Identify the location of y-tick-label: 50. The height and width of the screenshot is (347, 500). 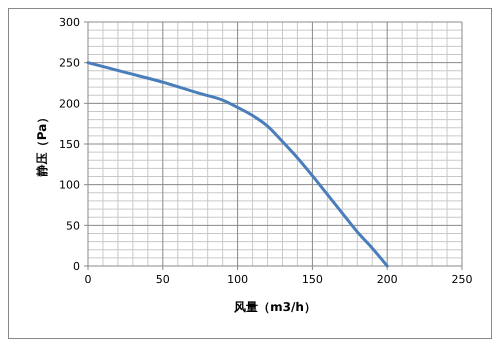
(73, 225).